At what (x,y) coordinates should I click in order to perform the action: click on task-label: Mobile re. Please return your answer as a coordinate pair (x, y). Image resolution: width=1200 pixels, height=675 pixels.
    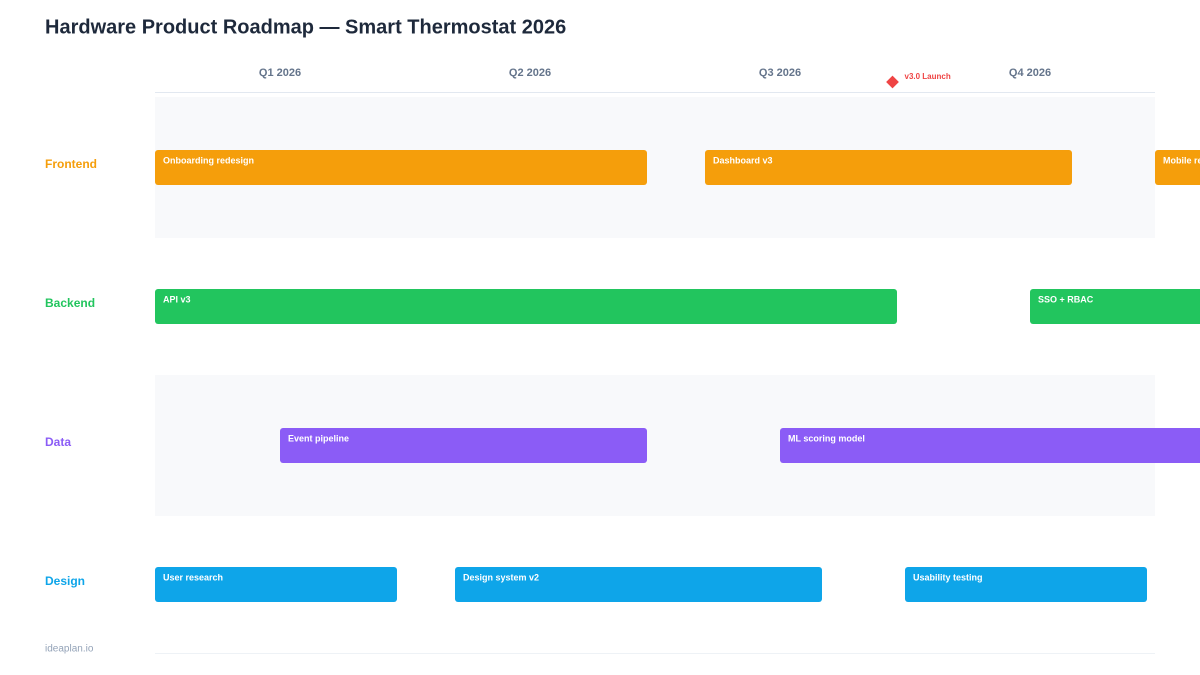
    Looking at the image, I should click on (1181, 160).